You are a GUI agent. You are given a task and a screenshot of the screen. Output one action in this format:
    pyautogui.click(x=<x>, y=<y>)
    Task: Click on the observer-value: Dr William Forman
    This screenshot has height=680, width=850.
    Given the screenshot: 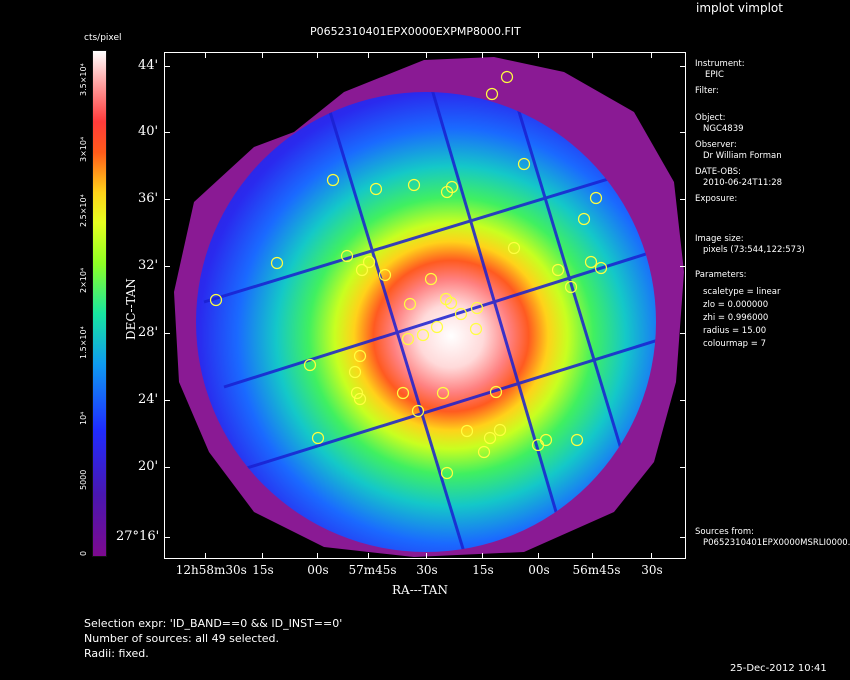 What is the action you would take?
    pyautogui.click(x=742, y=156)
    